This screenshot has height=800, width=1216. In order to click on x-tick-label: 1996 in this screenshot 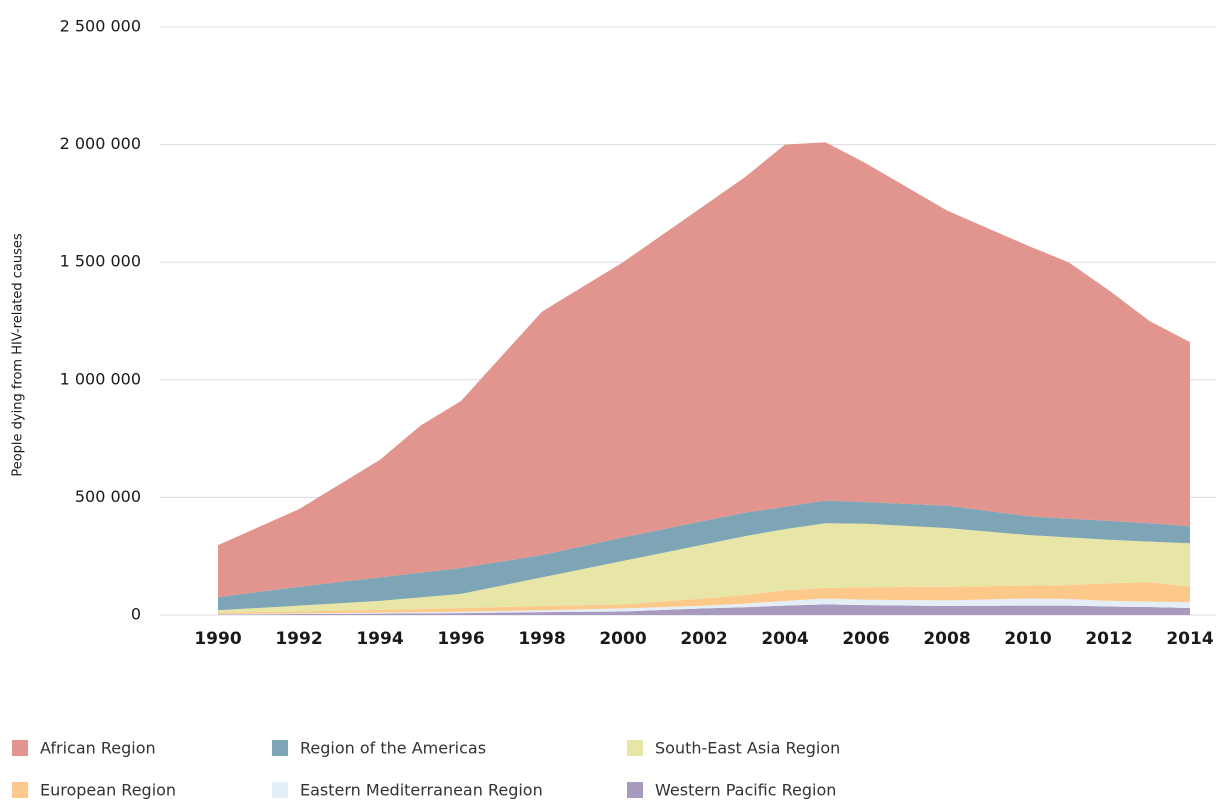, I will do `click(460, 639)`.